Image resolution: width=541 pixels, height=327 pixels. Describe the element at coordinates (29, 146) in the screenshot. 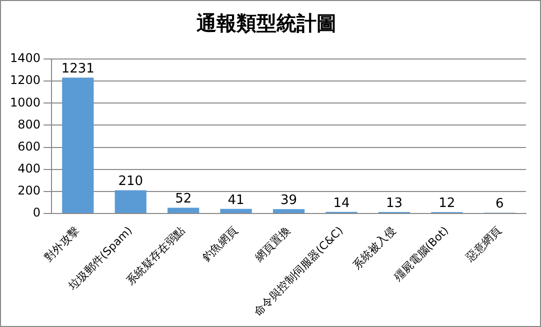

I see `y-tick-label: 600` at that location.